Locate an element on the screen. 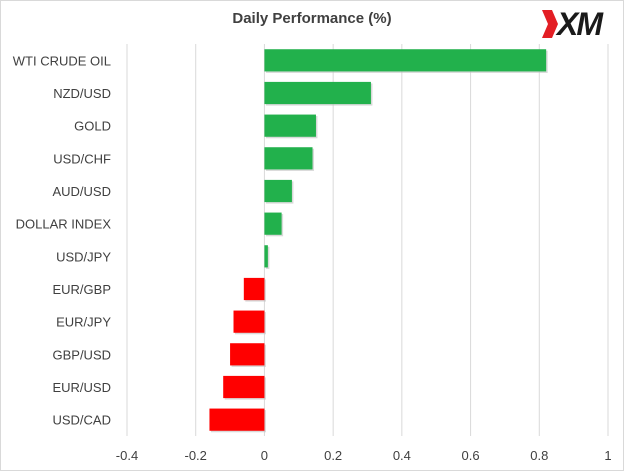 The height and width of the screenshot is (471, 624). x-tick-label: 0 is located at coordinates (264, 455).